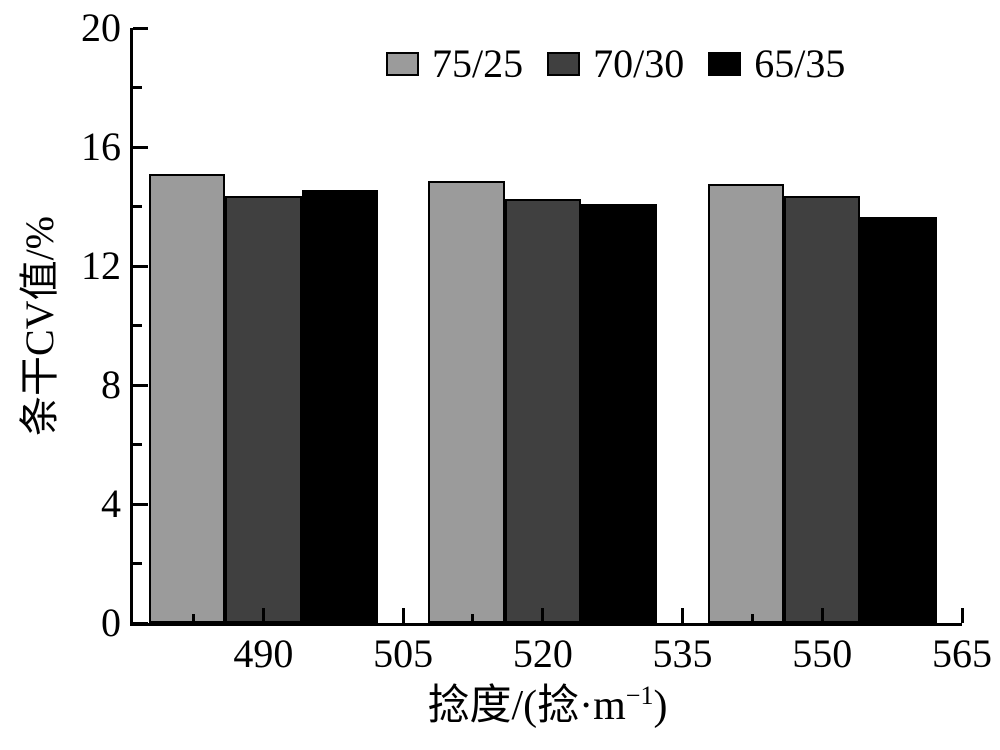 The image size is (1000, 750). What do you see at coordinates (111, 384) in the screenshot?
I see `y-tick-label-8: 8` at bounding box center [111, 384].